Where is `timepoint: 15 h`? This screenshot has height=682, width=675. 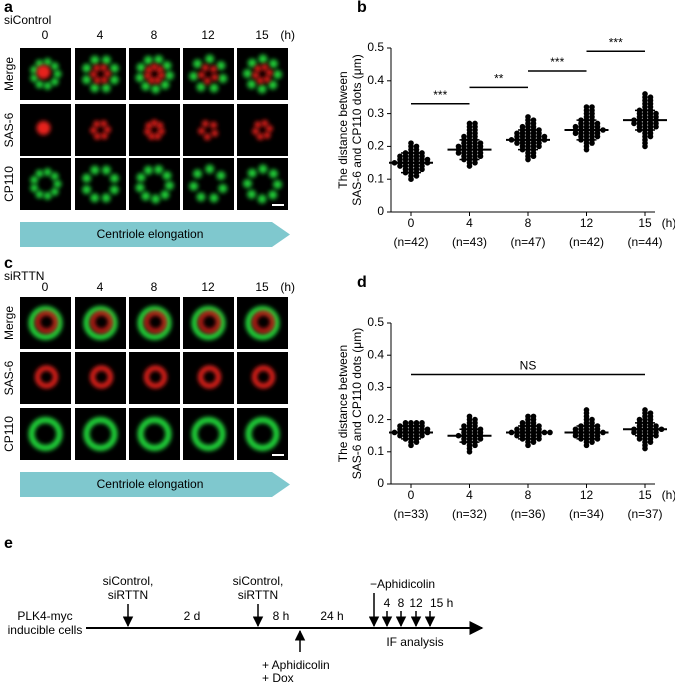
timepoint: 15 h is located at coordinates (441, 603).